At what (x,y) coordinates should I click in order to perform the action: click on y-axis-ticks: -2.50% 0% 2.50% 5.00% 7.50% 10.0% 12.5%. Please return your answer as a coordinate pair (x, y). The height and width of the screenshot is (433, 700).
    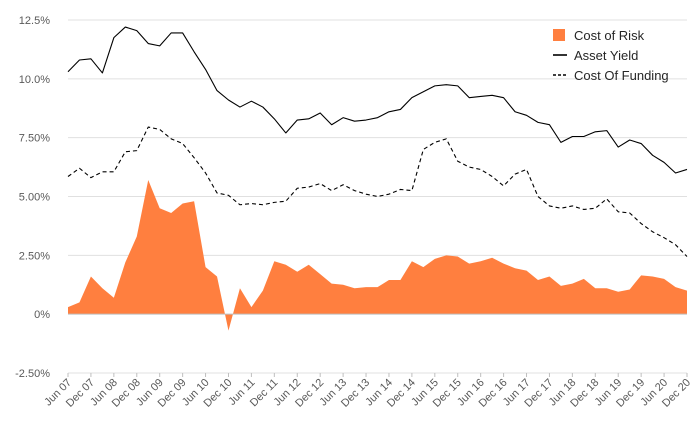
    Looking at the image, I should click on (32, 197).